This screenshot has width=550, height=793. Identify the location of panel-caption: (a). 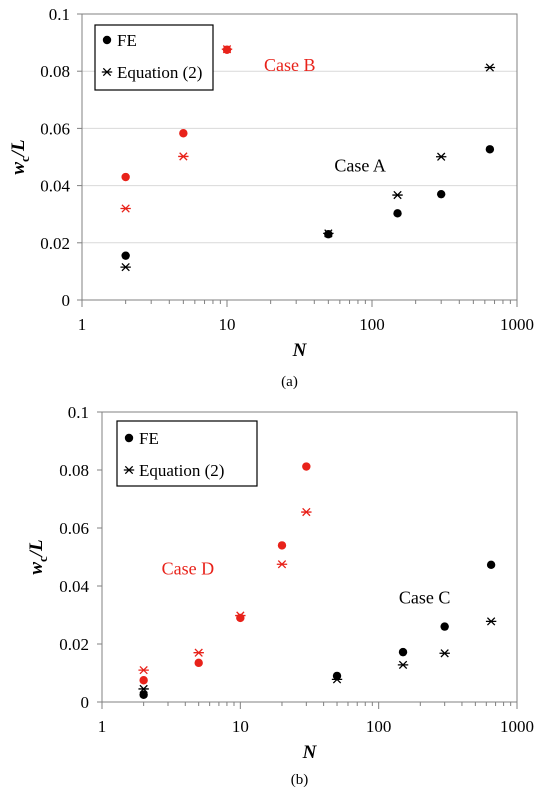
(289, 382).